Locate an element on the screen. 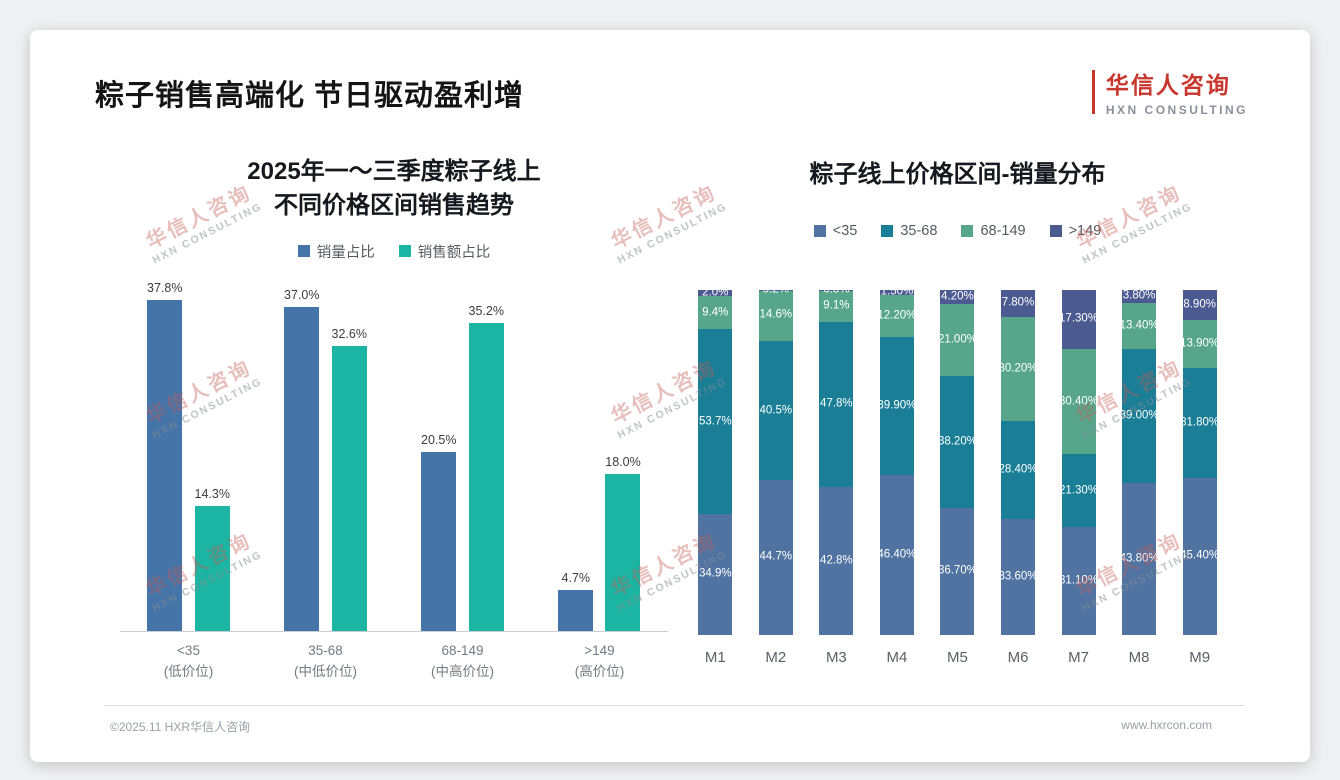 This screenshot has width=1340, height=780. stack-segment: 39.00% is located at coordinates (1139, 416).